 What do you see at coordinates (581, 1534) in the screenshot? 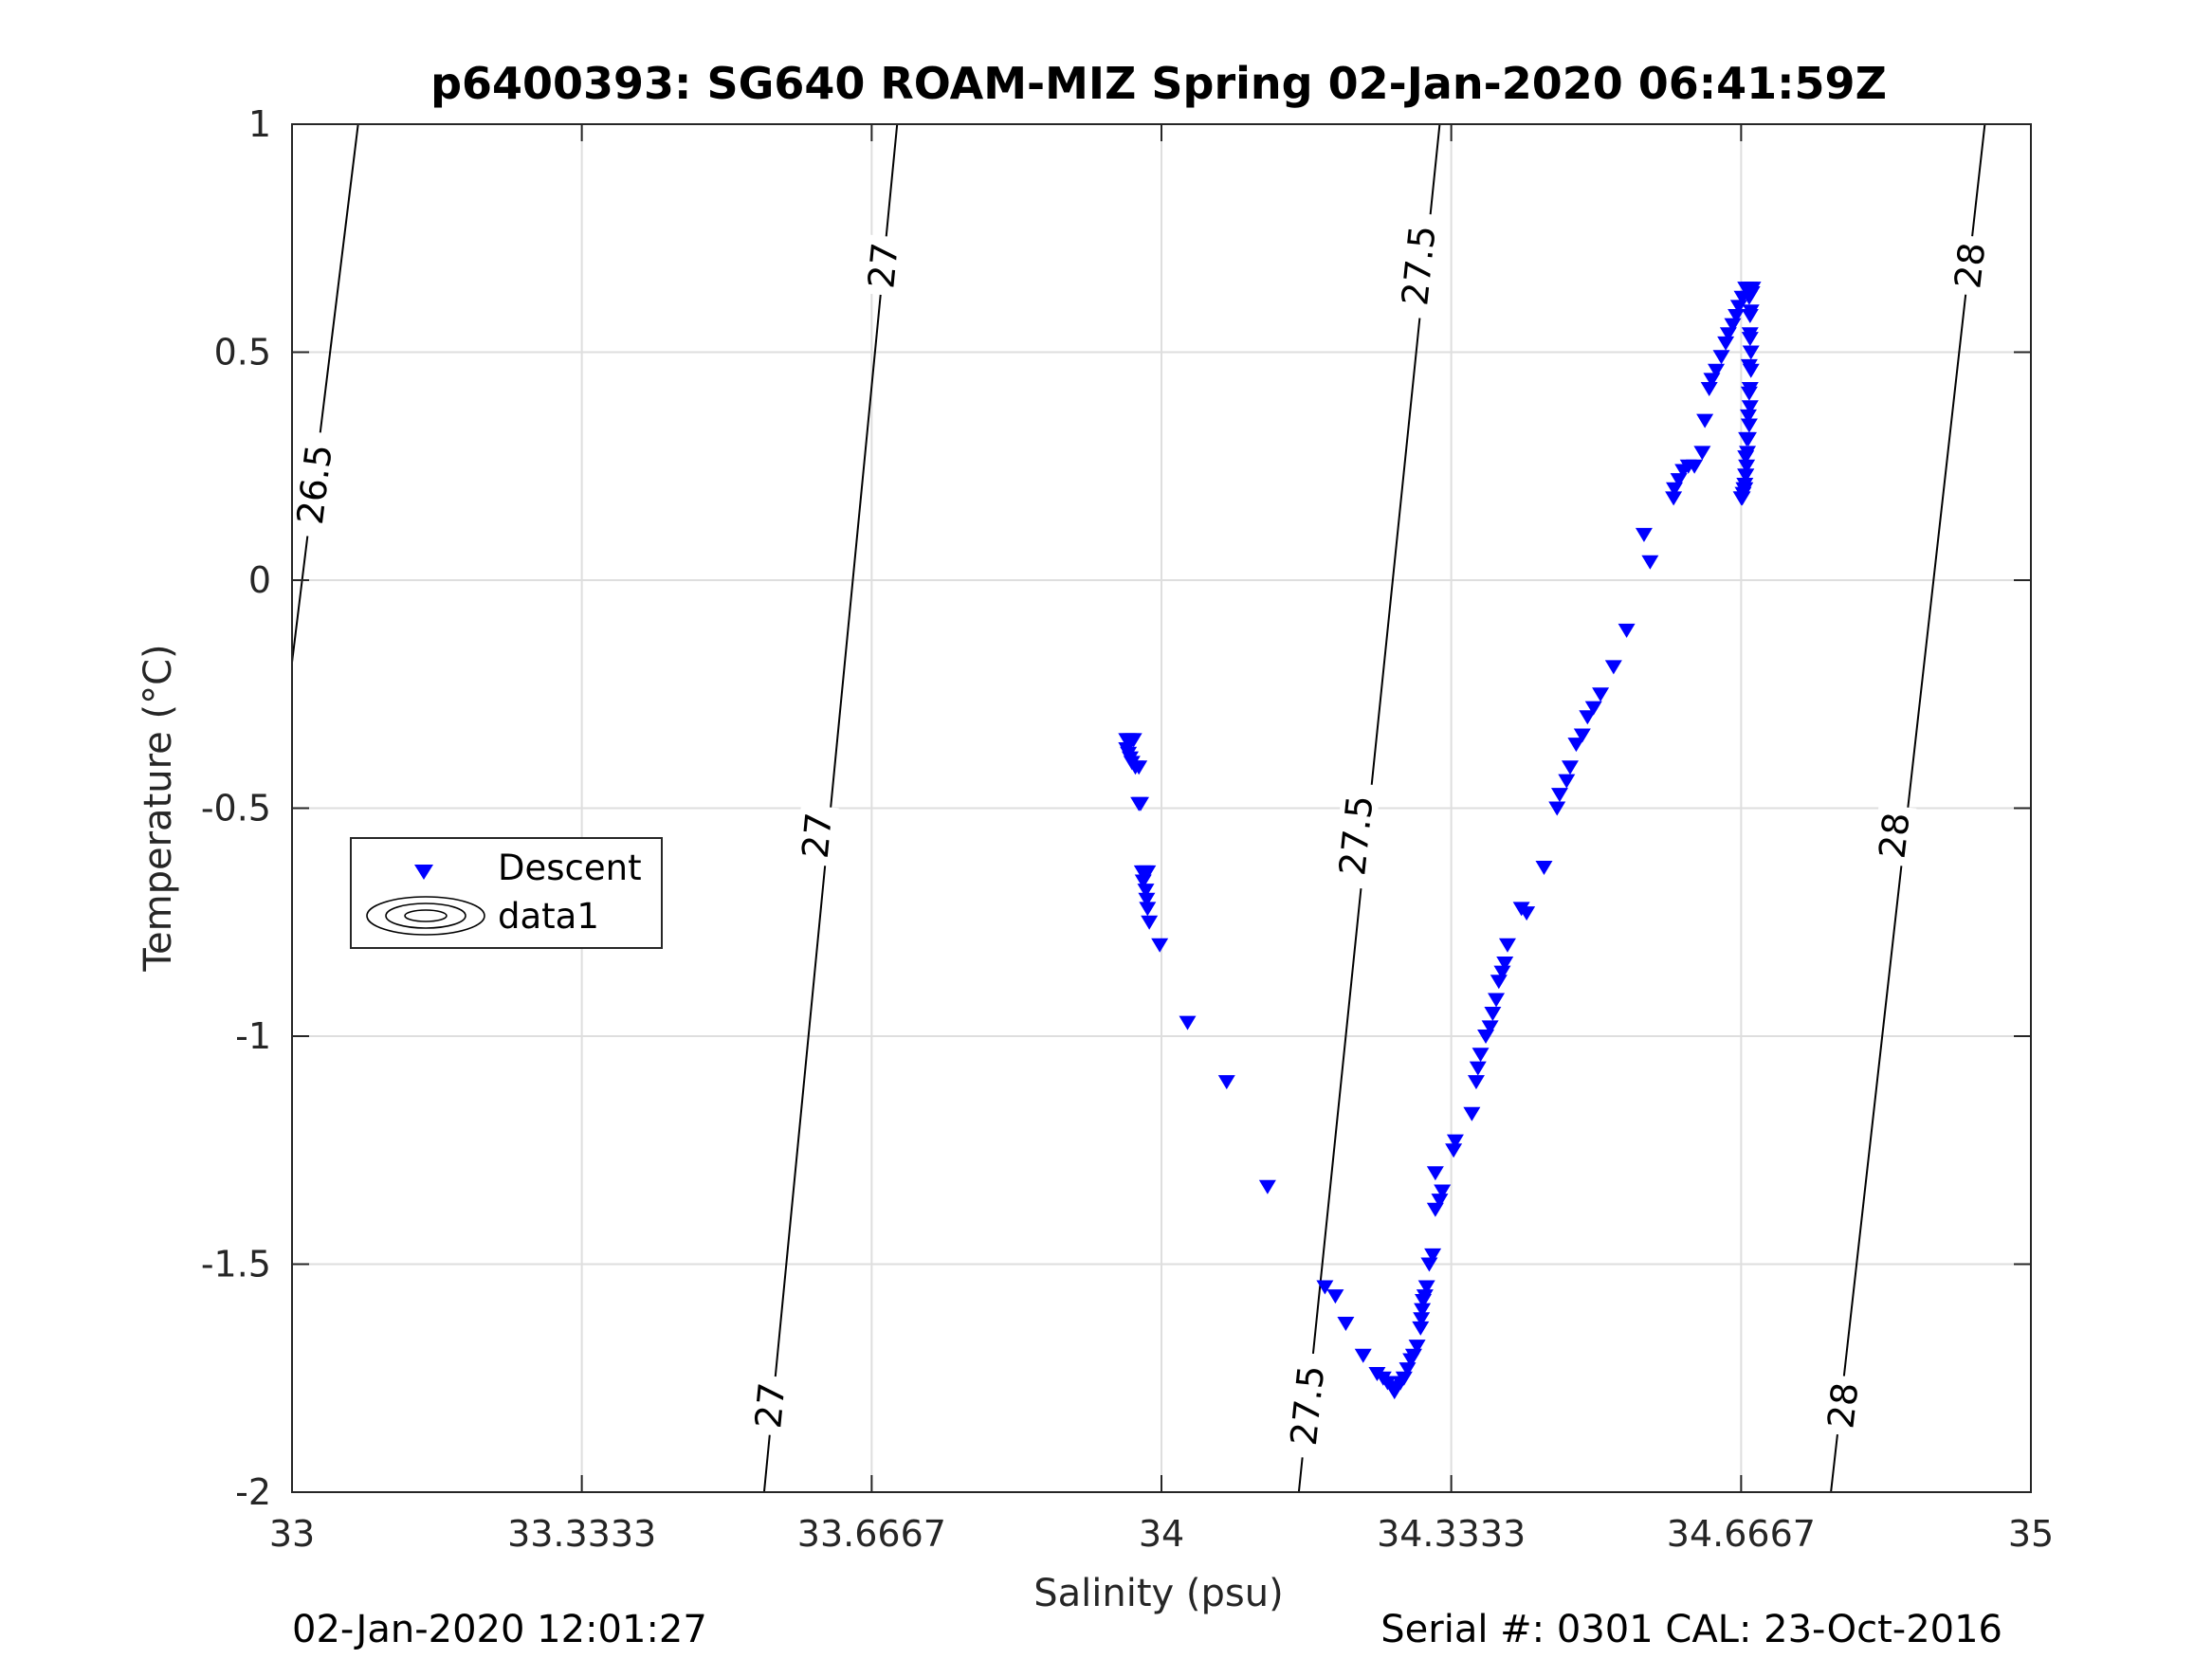
I see `x-tick-label: 33.3333` at bounding box center [581, 1534].